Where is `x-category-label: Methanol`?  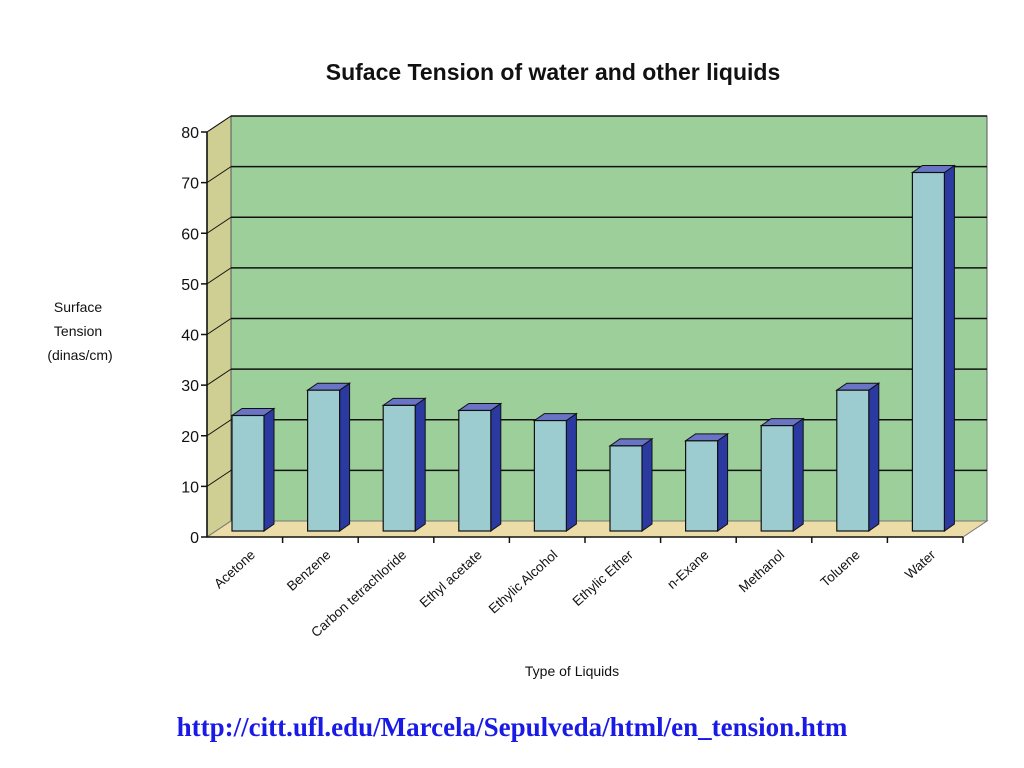 x-category-label: Methanol is located at coordinates (761, 571).